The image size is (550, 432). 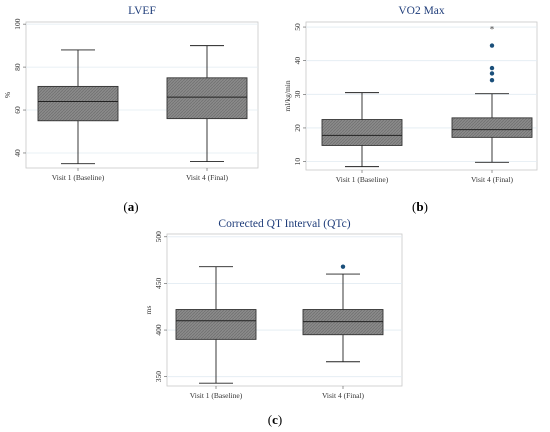 What do you see at coordinates (287, 96) in the screenshot?
I see `y-axis-label: ml/kg/min` at bounding box center [287, 96].